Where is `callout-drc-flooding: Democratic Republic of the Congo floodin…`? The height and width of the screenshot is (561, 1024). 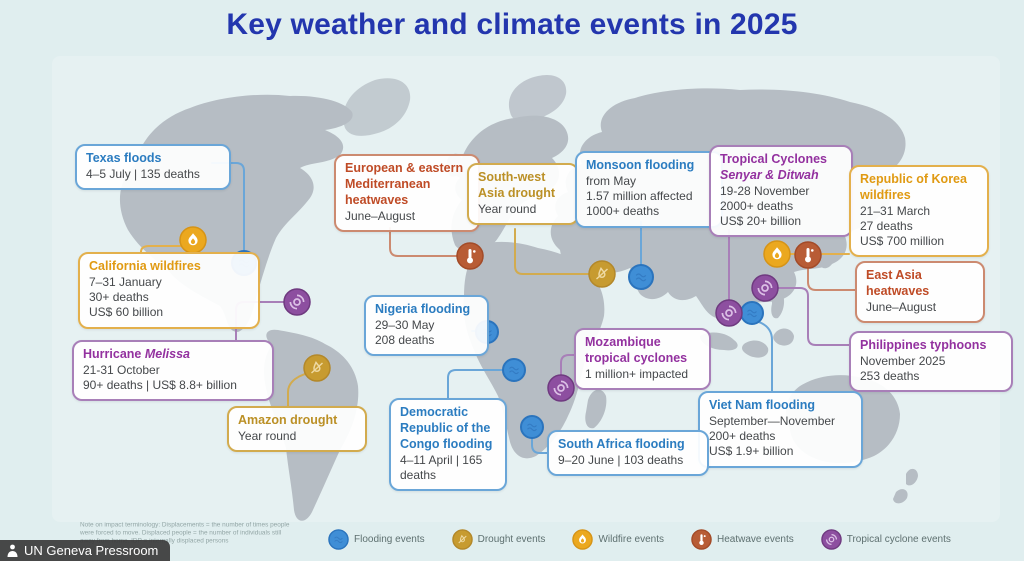 callout-drc-flooding: Democratic Republic of the Congo floodin… is located at coordinates (448, 445).